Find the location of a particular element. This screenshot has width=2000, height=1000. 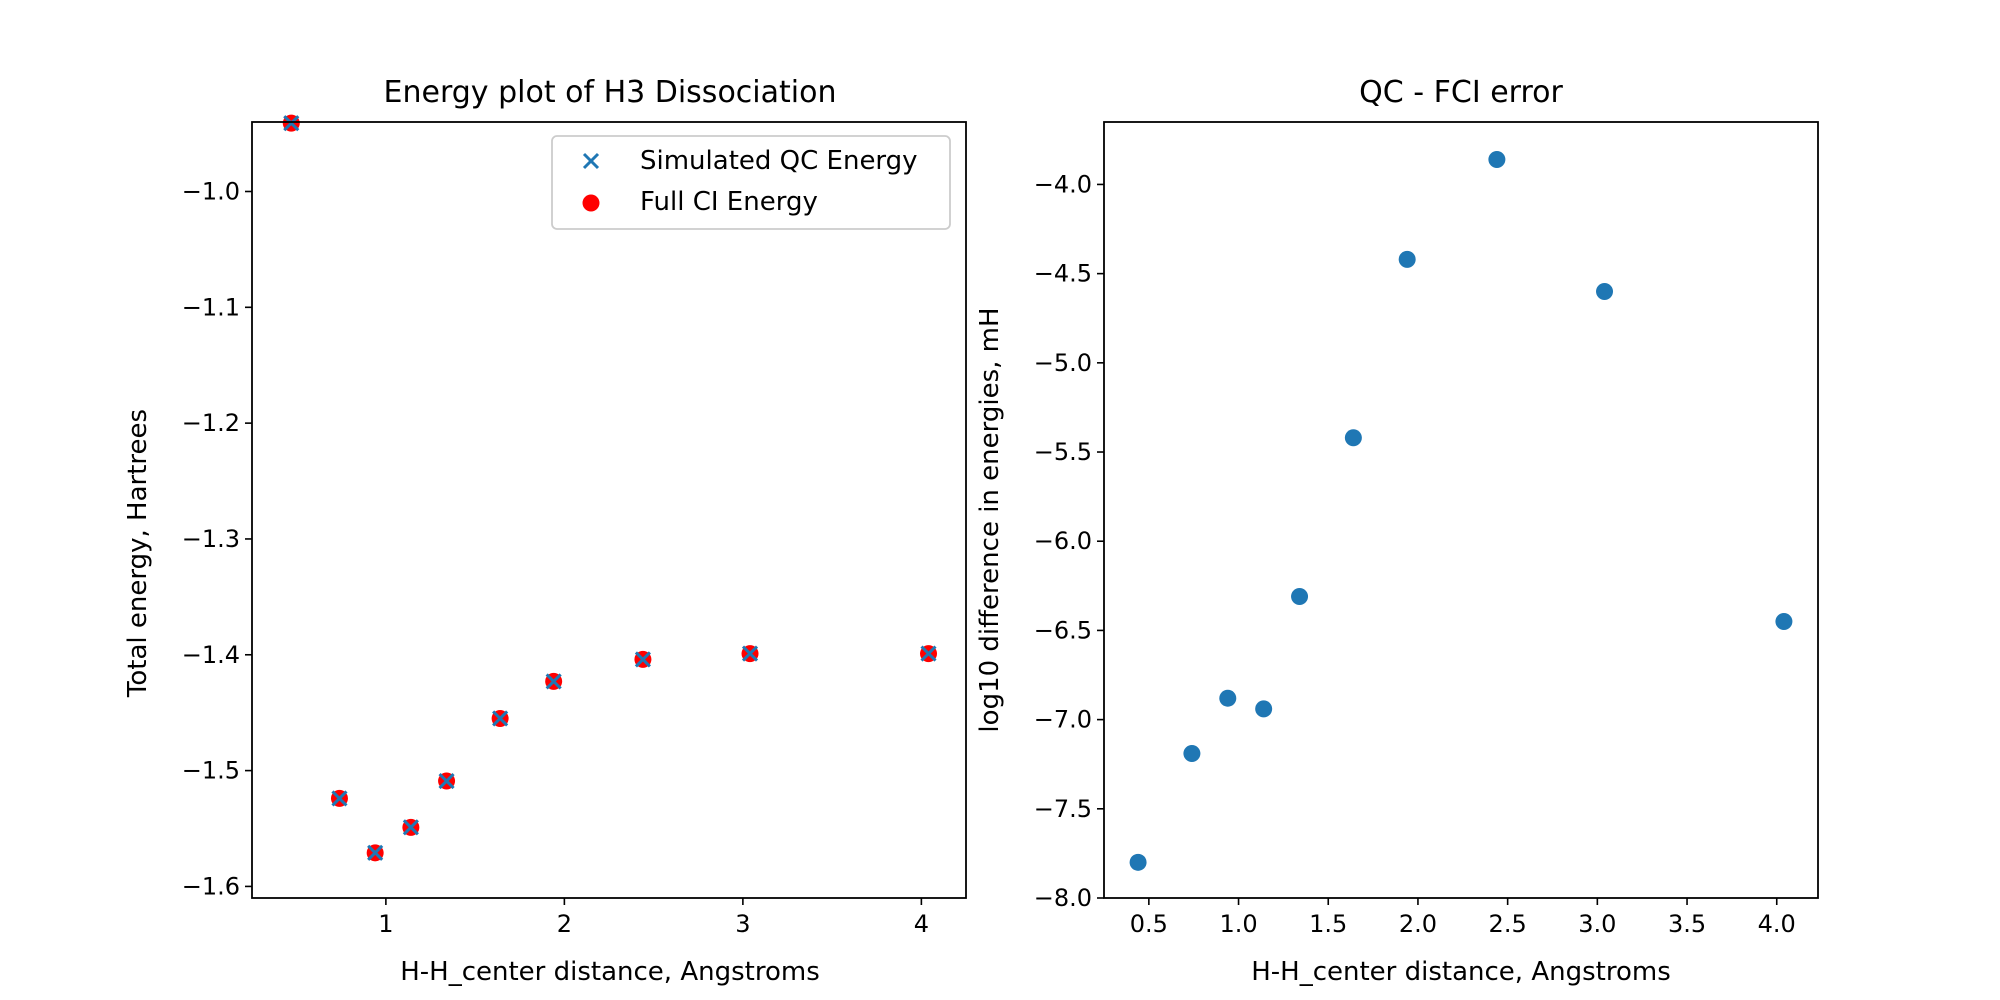

error-plot-y-axis-label: log10 difference in energies, mH is located at coordinates (990, 519).